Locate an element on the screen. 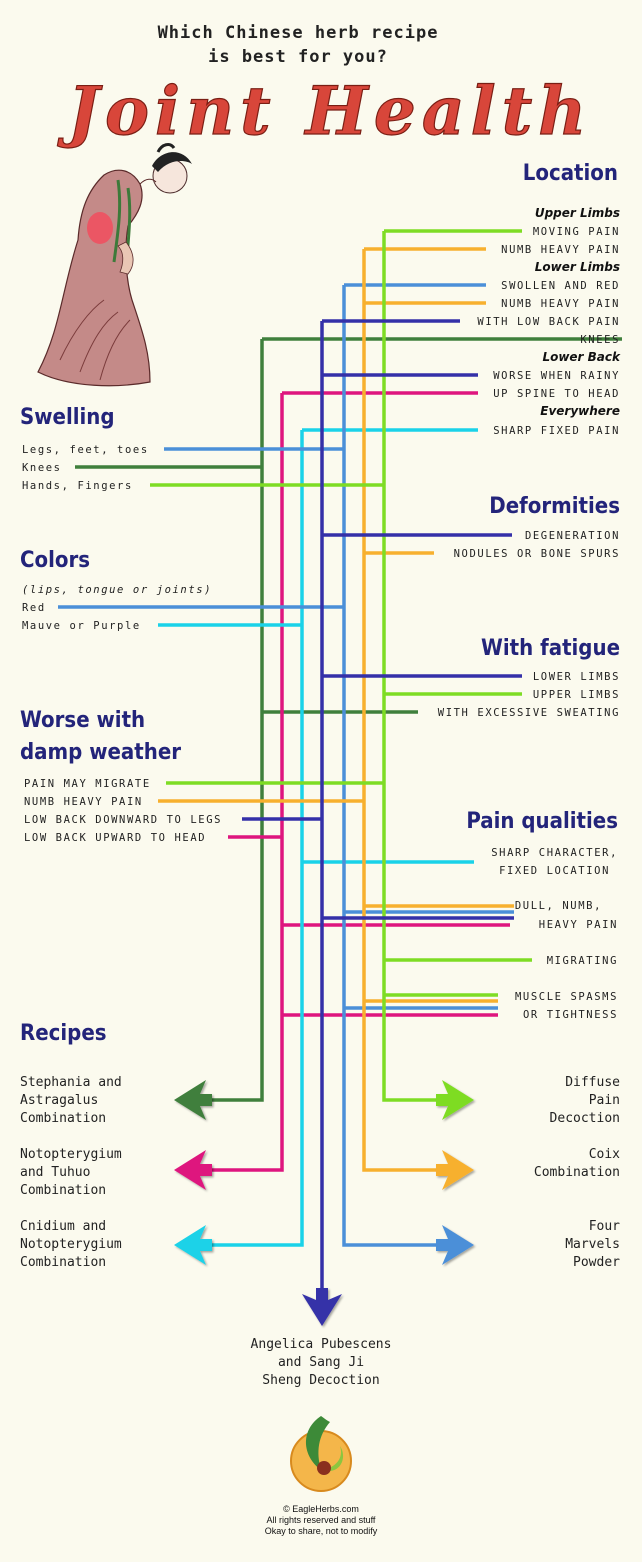 The image size is (642, 1562). woman-illustration is located at coordinates (114, 265).